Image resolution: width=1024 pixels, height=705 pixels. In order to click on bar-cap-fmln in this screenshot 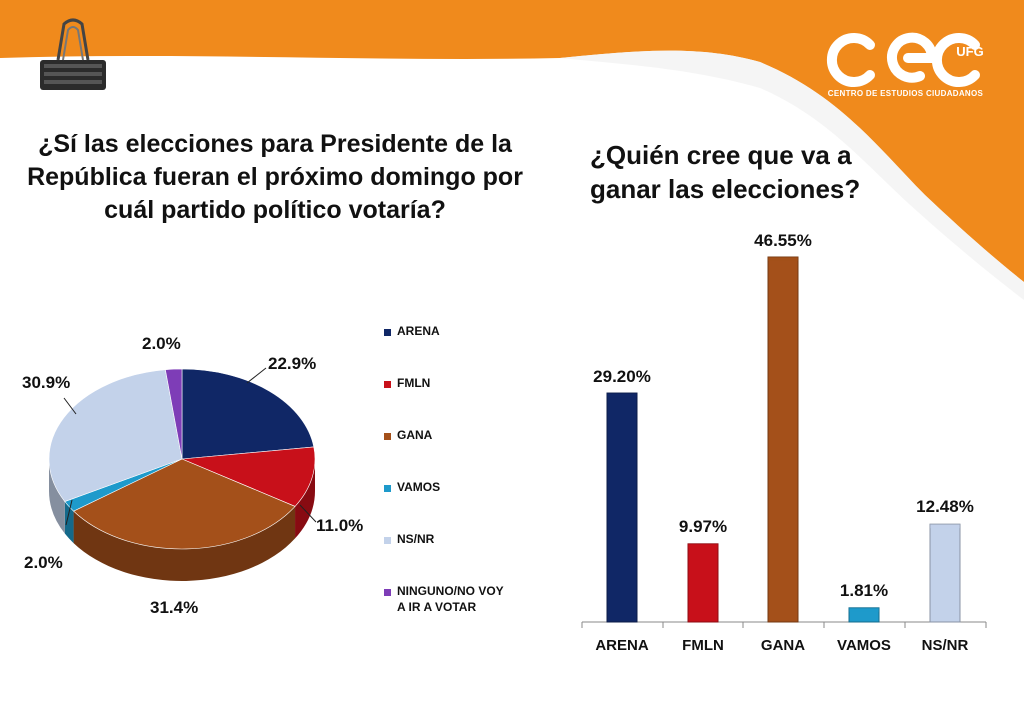, I will do `click(703, 545)`.